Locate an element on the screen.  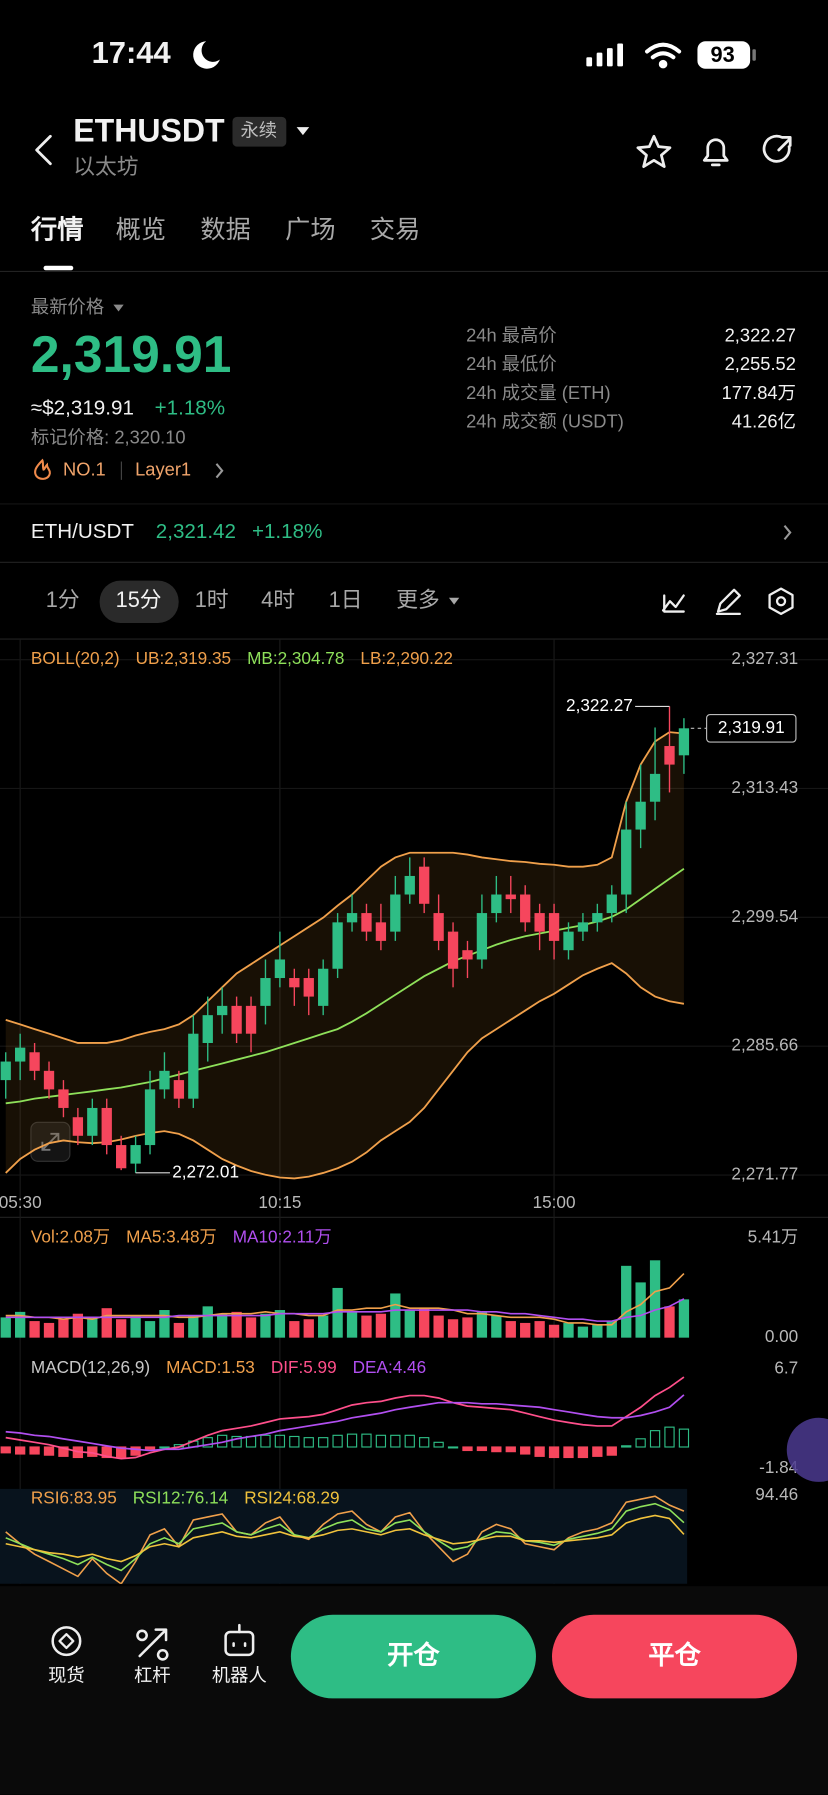
sector-tag: Layer1 is located at coordinates (163, 469).